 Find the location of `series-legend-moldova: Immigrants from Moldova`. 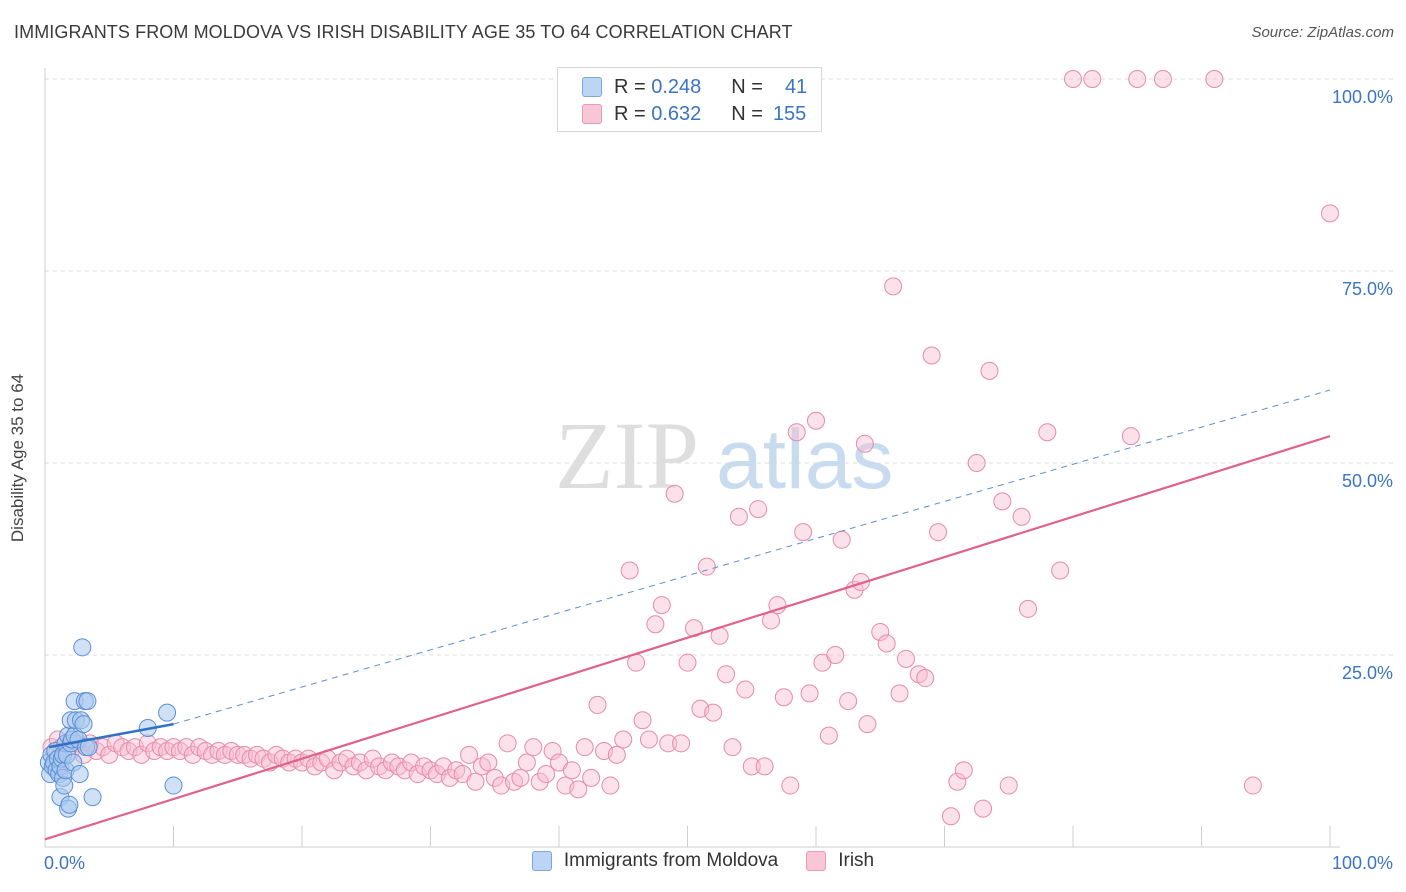

series-legend-moldova: Immigrants from Moldova is located at coordinates (654, 861).